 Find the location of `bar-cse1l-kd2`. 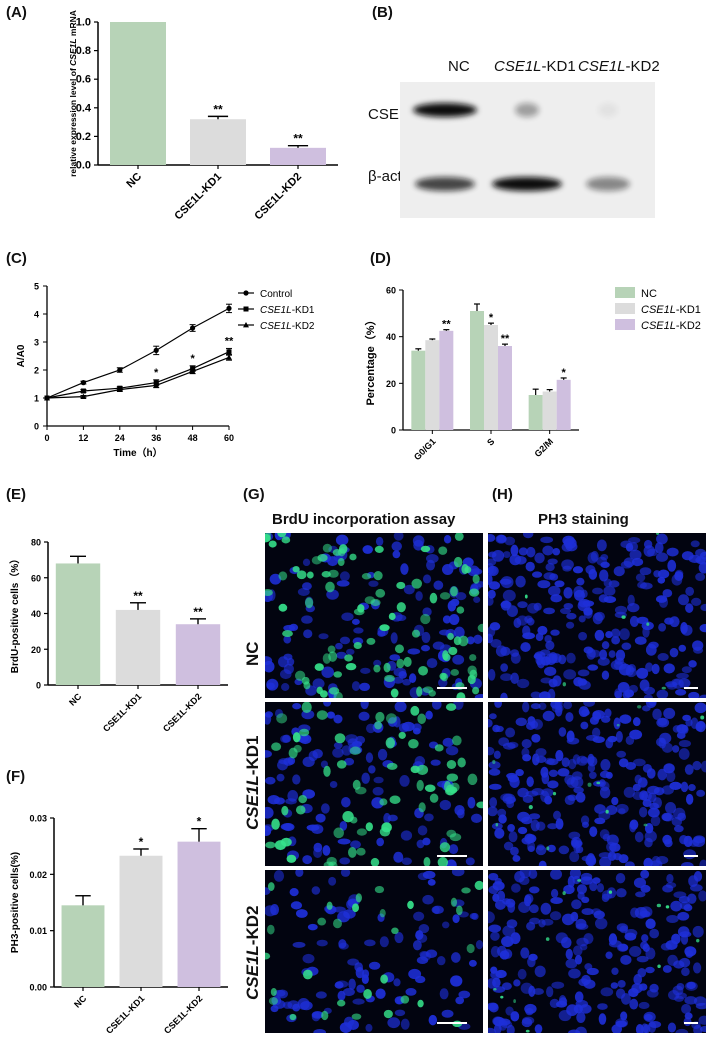

bar-cse1l-kd2 is located at coordinates (198, 654).